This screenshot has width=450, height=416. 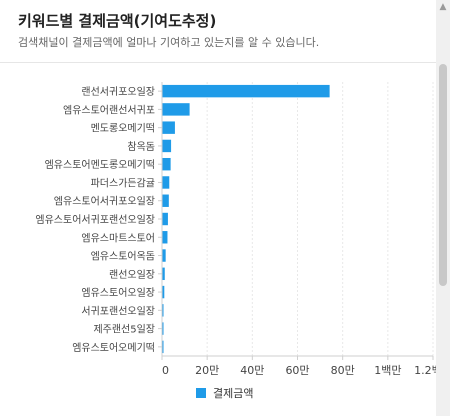 What do you see at coordinates (169, 42) in the screenshot?
I see `chart-subtitle: 검색채널이 결제금액에 얼마나 기여하고 있는지를 알 수 있습니다.` at bounding box center [169, 42].